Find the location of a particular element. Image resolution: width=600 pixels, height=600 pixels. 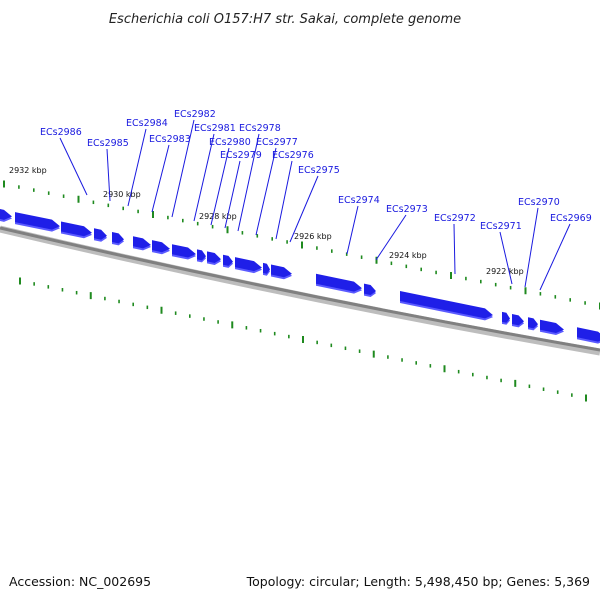

gene-label: ECs2982 is located at coordinates (195, 114).